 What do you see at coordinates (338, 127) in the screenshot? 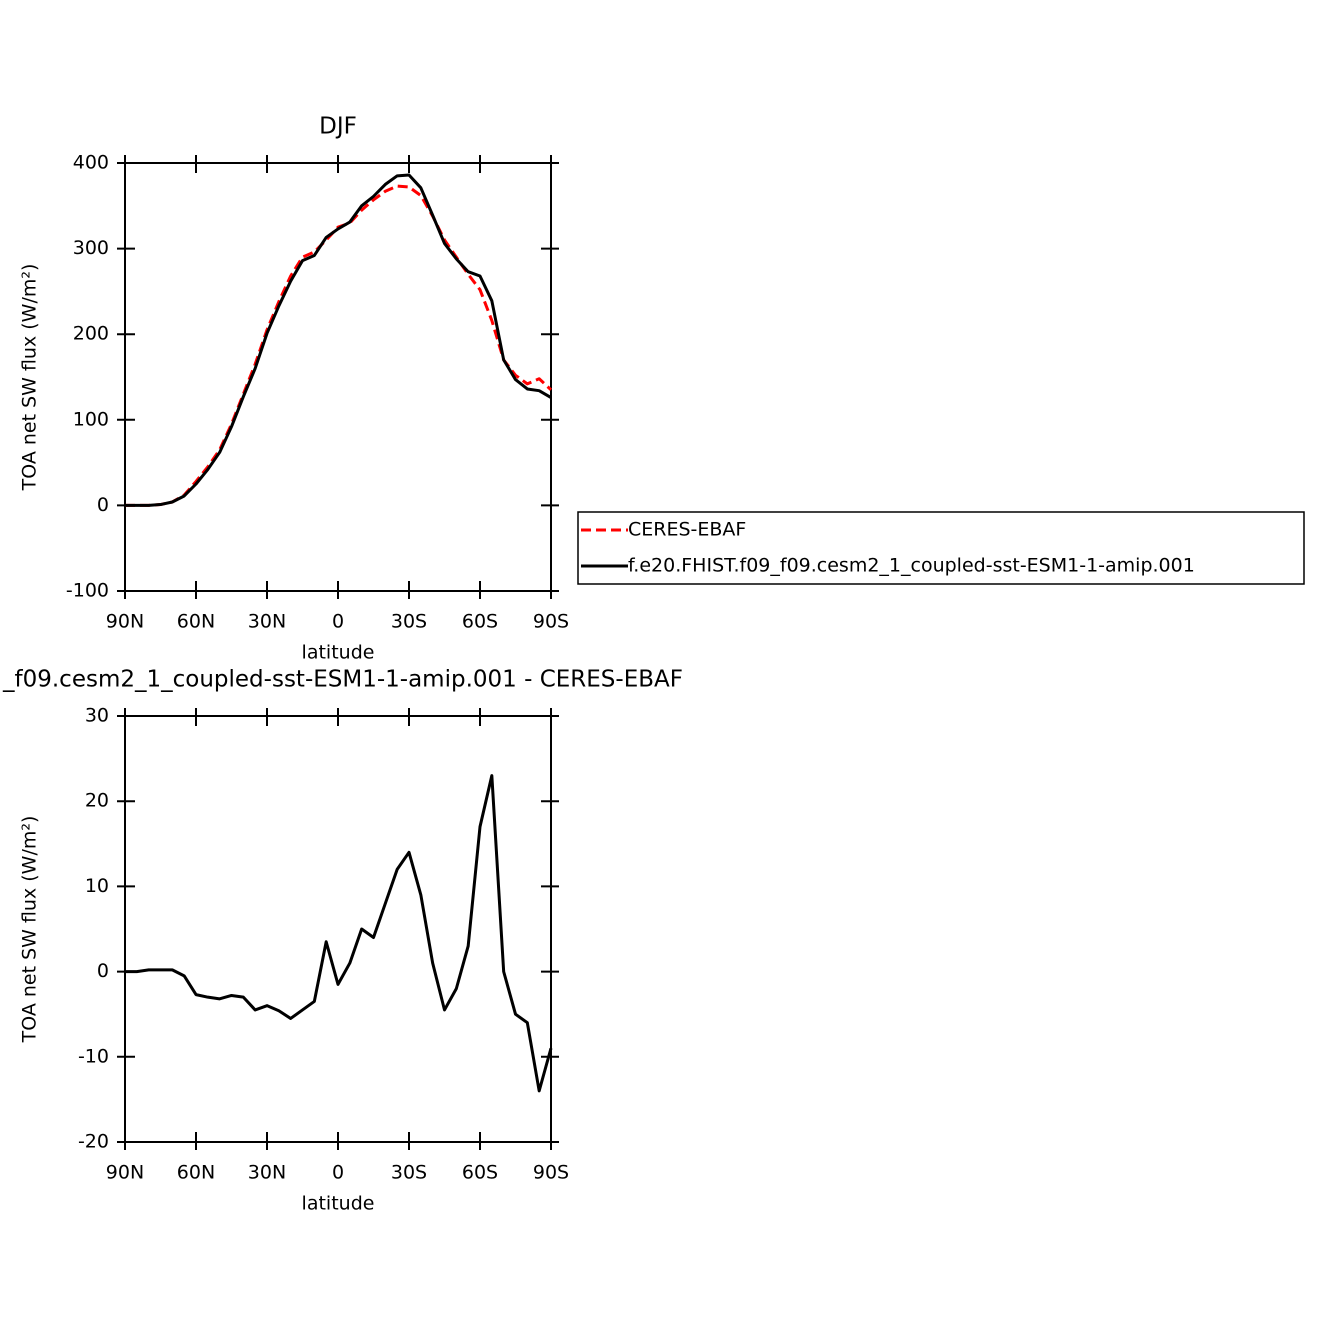
I see `chart-title: DJF` at bounding box center [338, 127].